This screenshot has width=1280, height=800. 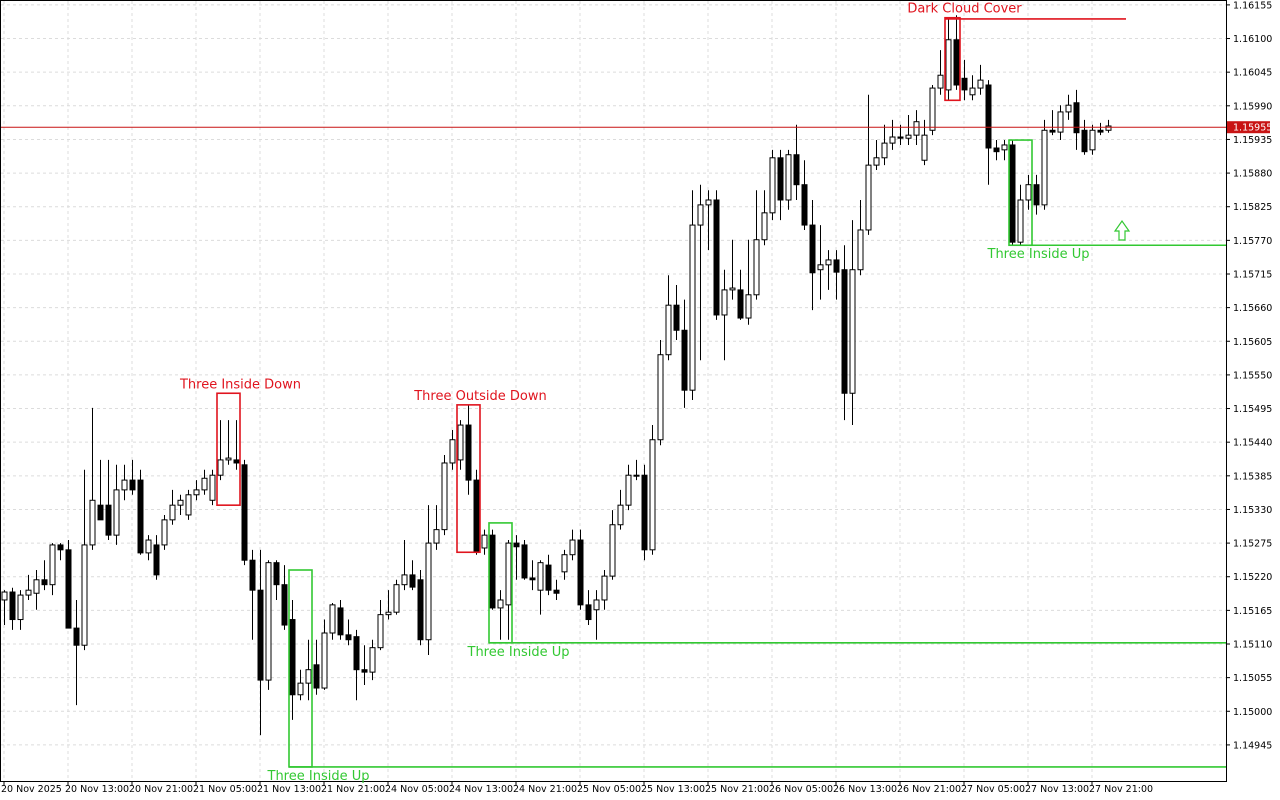 What do you see at coordinates (1252, 207) in the screenshot?
I see `y-tick-label: 1.15825` at bounding box center [1252, 207].